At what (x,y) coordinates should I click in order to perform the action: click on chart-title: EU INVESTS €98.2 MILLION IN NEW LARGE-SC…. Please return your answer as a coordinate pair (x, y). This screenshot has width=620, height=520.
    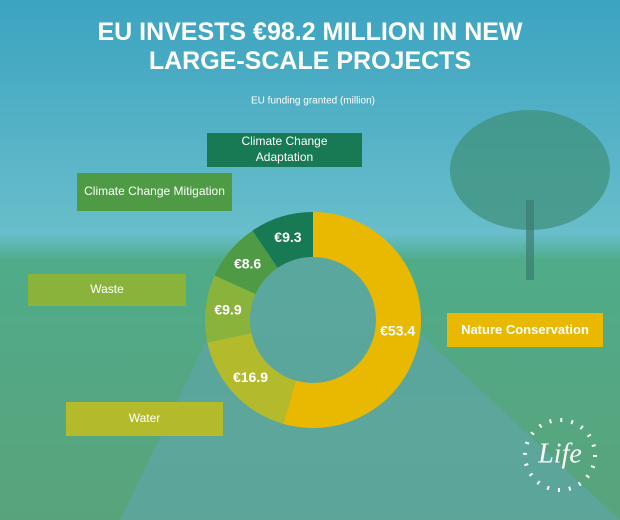
    Looking at the image, I should click on (310, 46).